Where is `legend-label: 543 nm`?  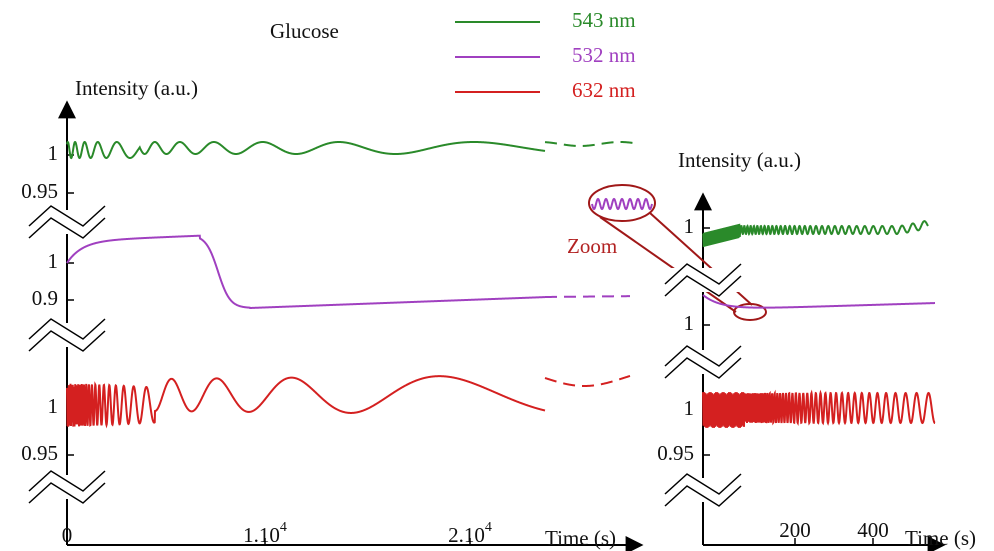
legend-label: 543 nm is located at coordinates (604, 20).